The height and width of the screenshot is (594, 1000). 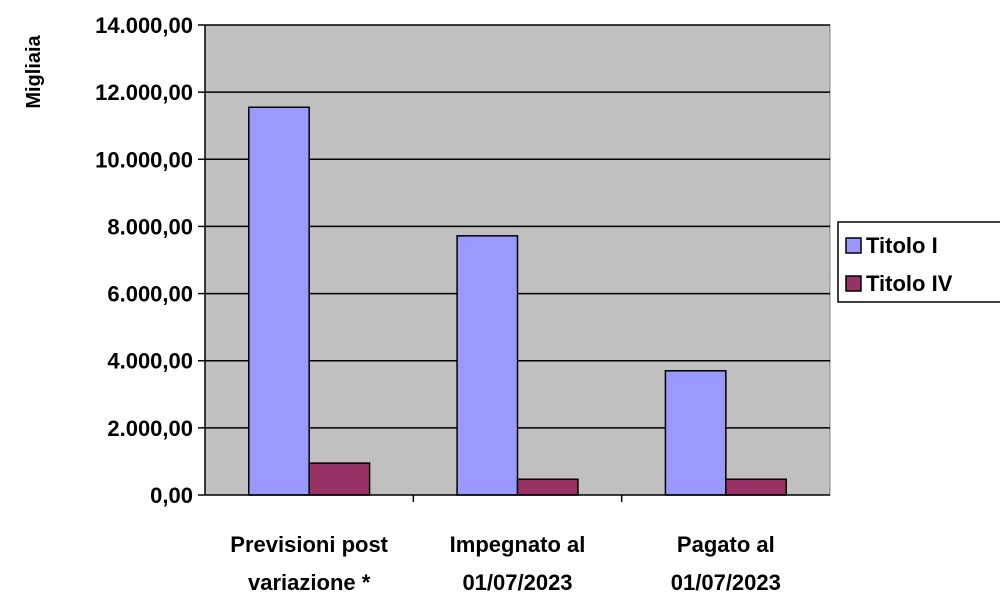 I want to click on legend: Titolo I Titolo IV, so click(x=918, y=262).